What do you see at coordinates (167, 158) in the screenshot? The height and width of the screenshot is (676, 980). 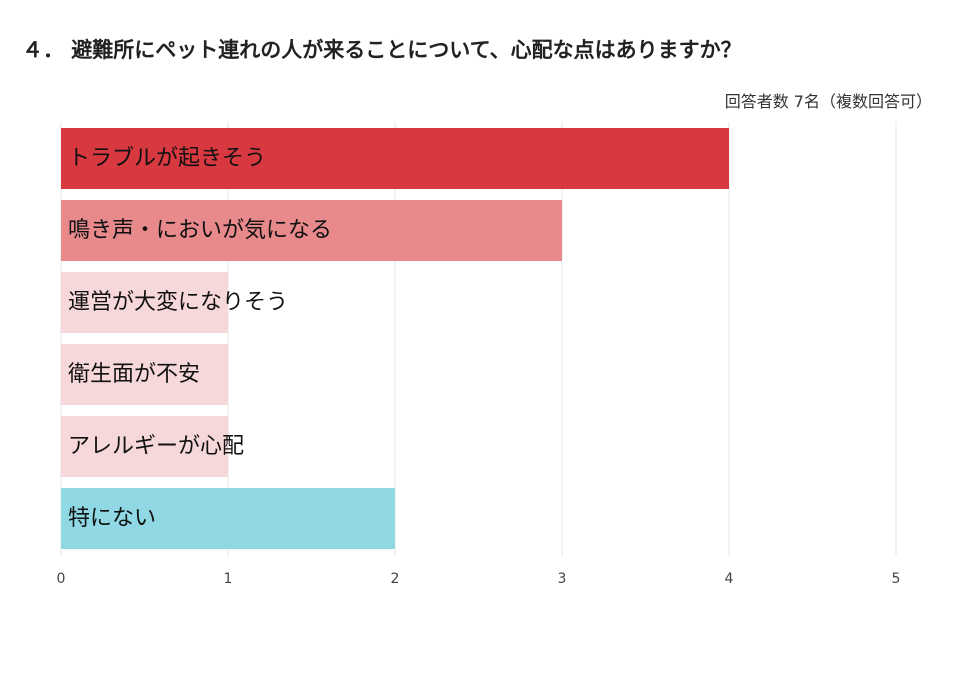 I see `bar-label: トラブルが起きそう` at bounding box center [167, 158].